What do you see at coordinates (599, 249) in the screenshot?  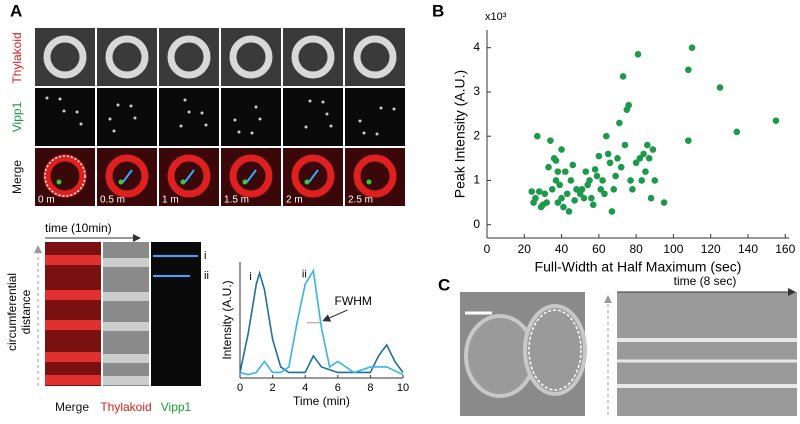 I see `x-tick-label: 60` at bounding box center [599, 249].